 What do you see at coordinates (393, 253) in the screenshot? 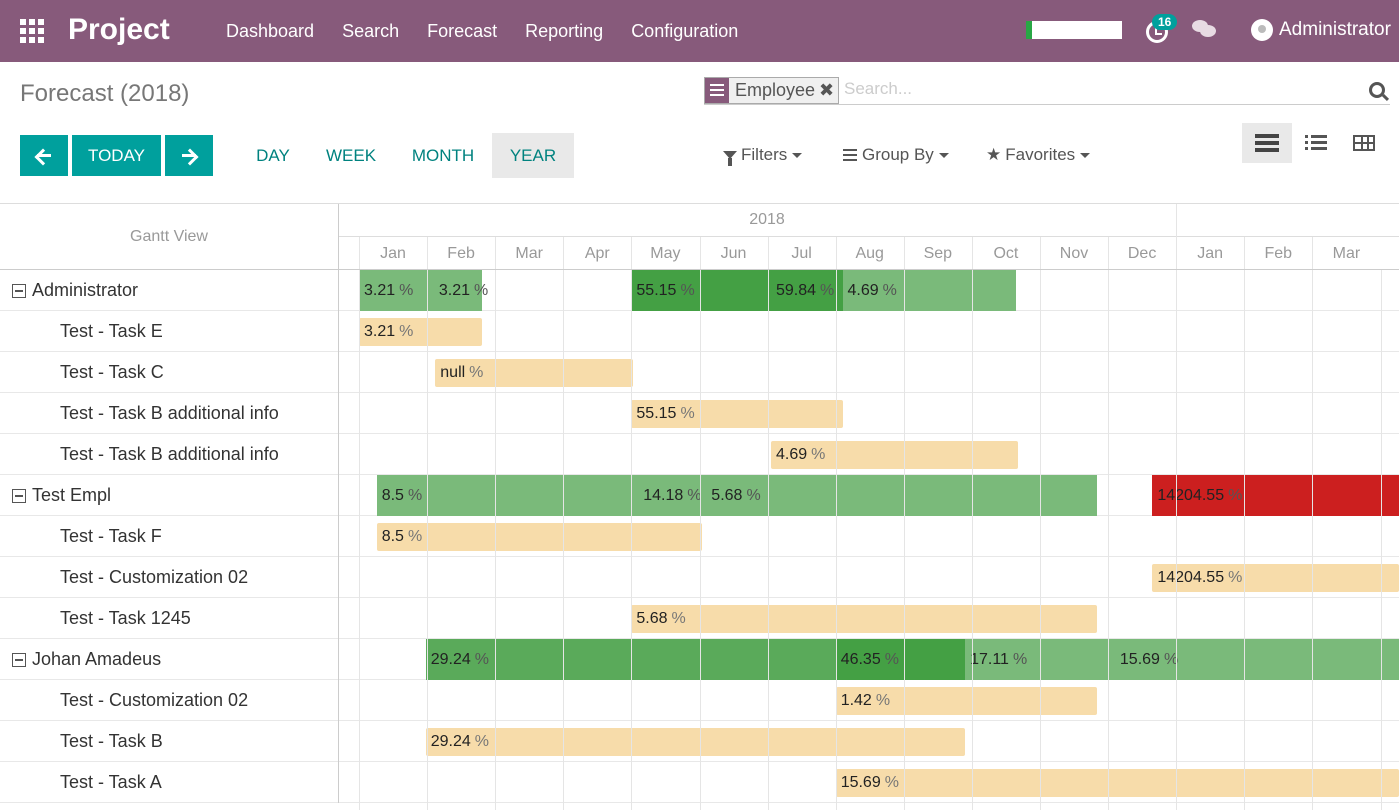
I see `month-label: Jan` at bounding box center [393, 253].